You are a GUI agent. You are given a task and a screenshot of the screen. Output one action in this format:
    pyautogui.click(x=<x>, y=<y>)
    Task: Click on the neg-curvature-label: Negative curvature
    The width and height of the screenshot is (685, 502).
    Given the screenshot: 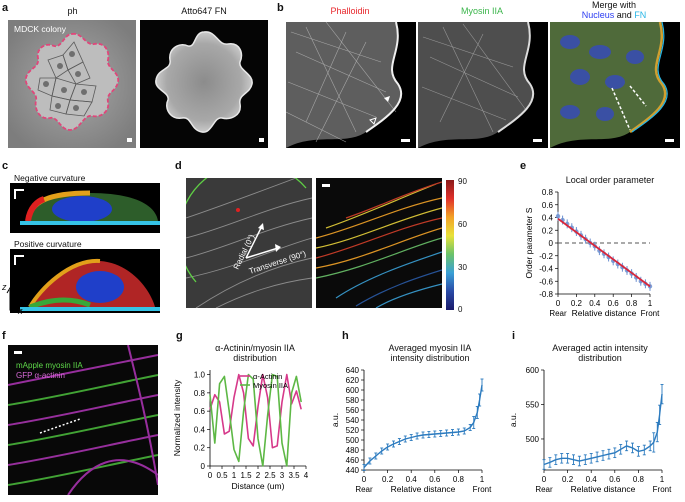 What is the action you would take?
    pyautogui.click(x=50, y=178)
    